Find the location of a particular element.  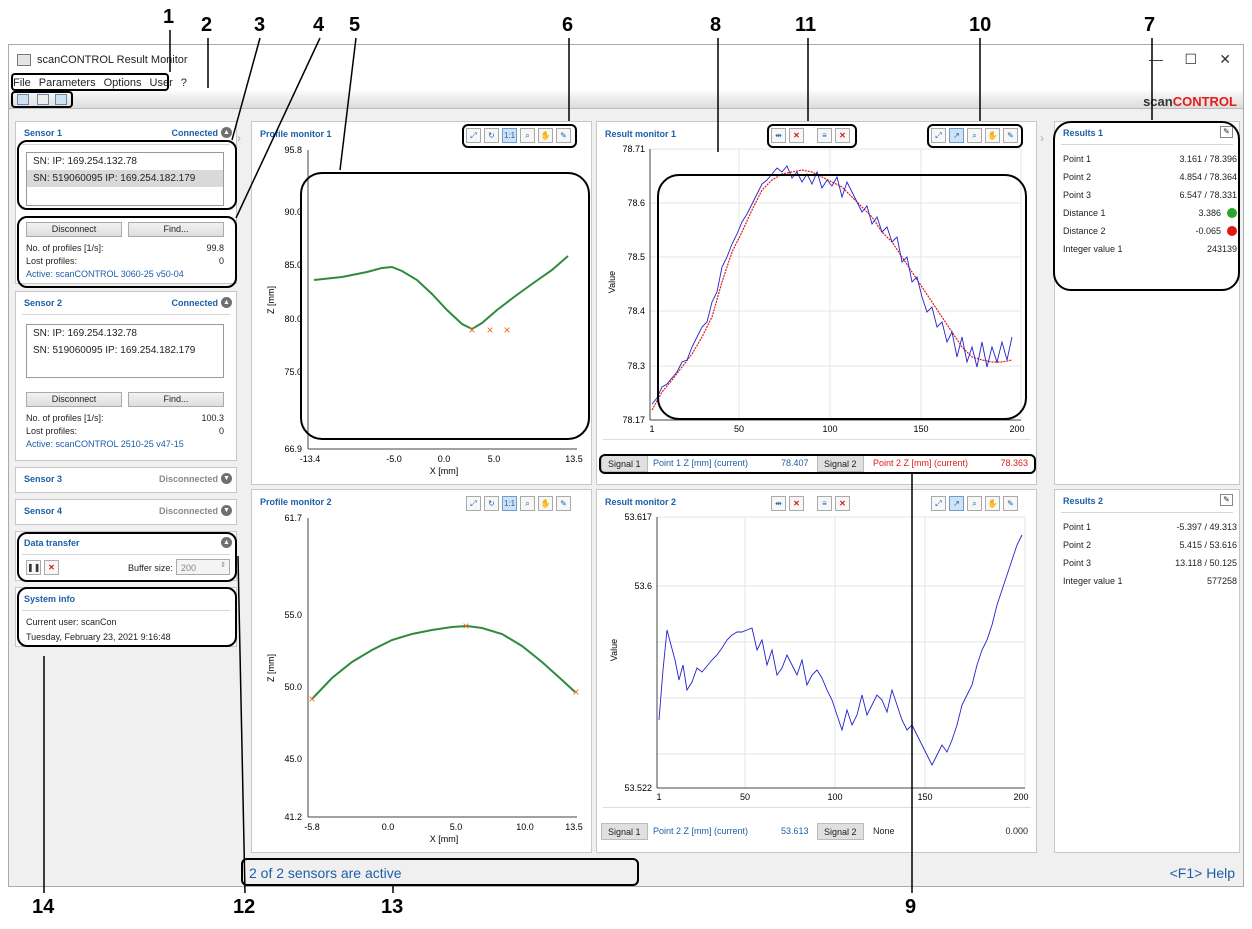

callout-10: 10 is located at coordinates (980, 25).